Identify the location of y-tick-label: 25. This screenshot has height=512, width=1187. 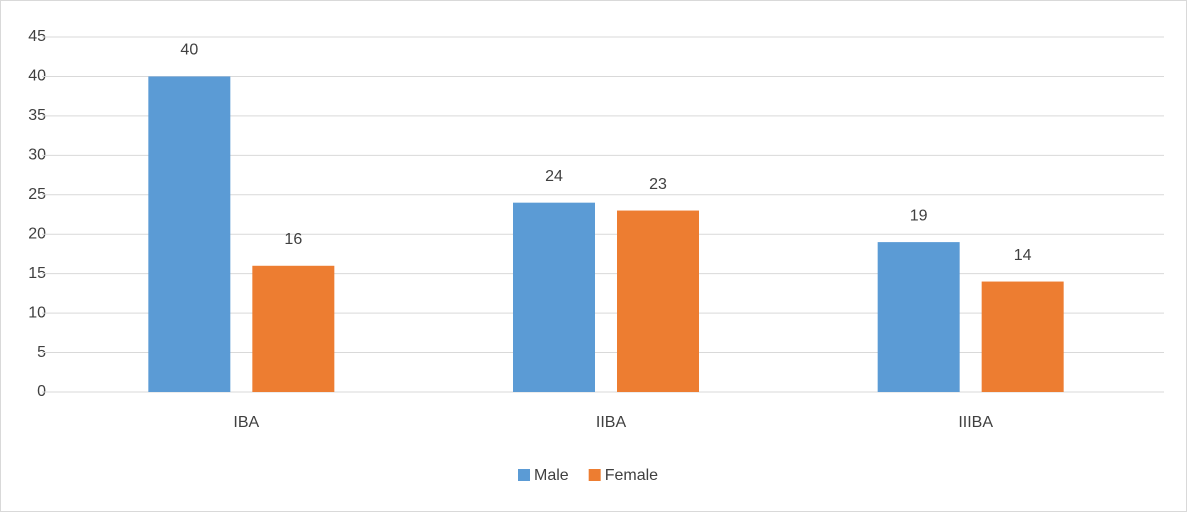
(37, 194).